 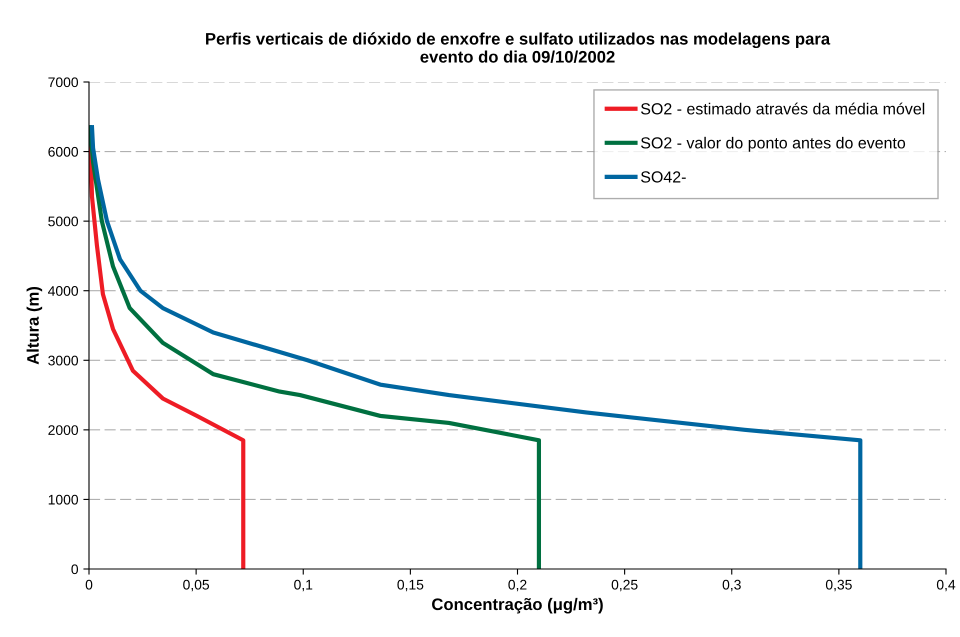 What do you see at coordinates (63, 82) in the screenshot?
I see `y-tick-label: 7000` at bounding box center [63, 82].